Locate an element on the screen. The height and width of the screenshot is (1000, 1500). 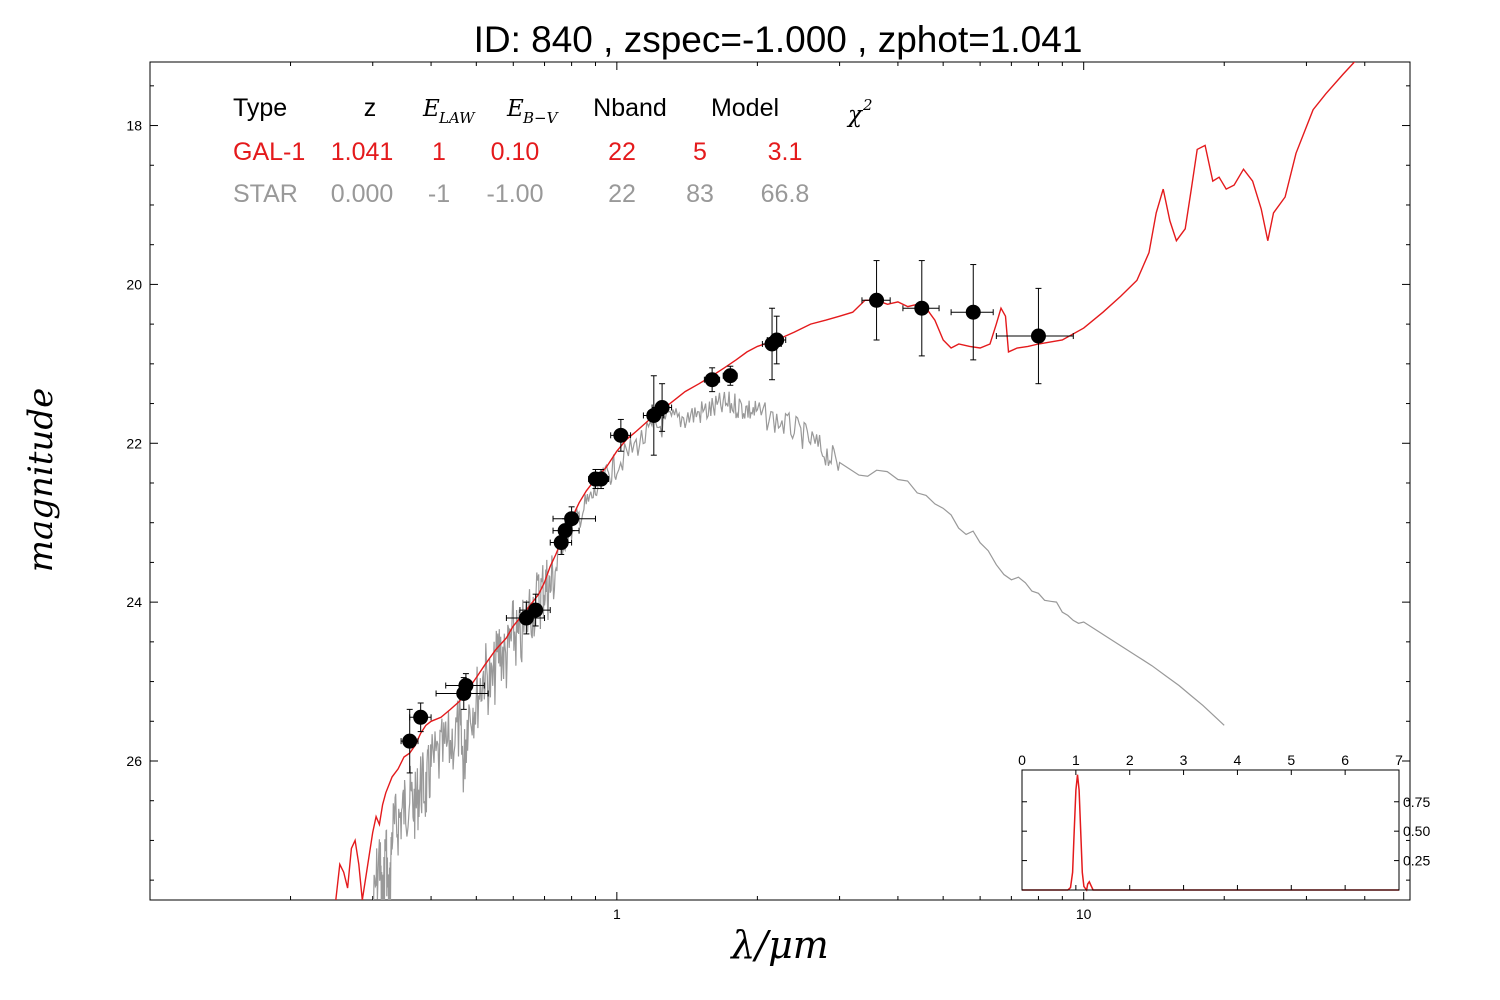
inset-y-tick-label: 0.50 is located at coordinates (1416, 831).